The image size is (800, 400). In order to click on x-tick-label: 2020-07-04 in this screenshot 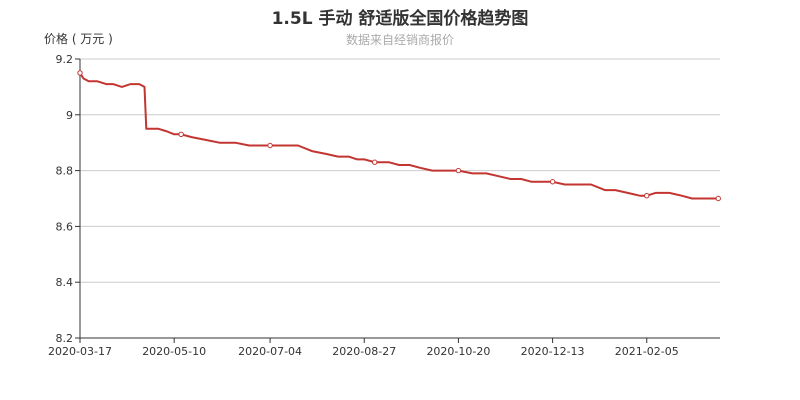, I will do `click(270, 351)`.